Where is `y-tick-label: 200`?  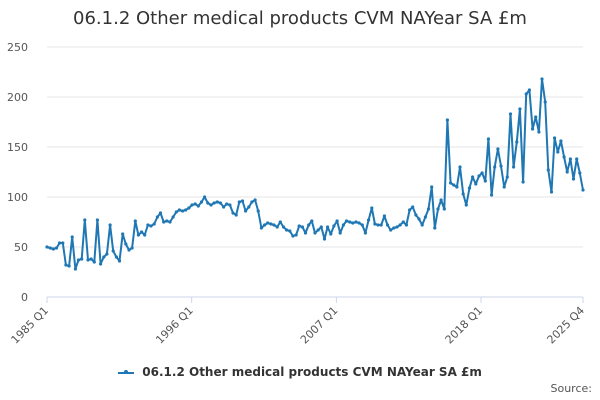
y-tick-label: 200 is located at coordinates (17, 97).